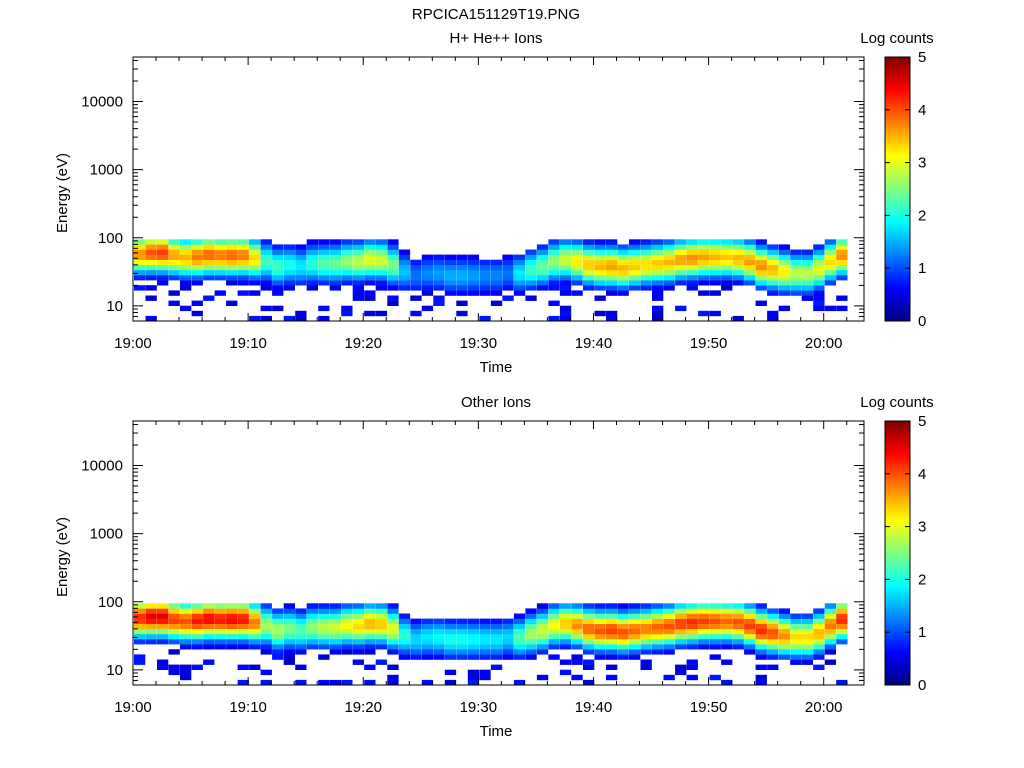  I want to click on x-tick-label: 19:10, so click(248, 707).